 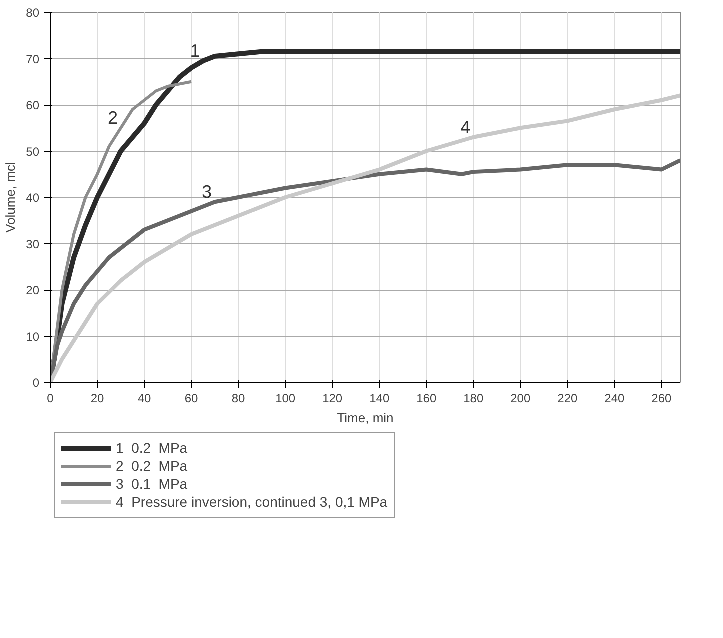 I want to click on x-tick-label: 160, so click(x=426, y=399).